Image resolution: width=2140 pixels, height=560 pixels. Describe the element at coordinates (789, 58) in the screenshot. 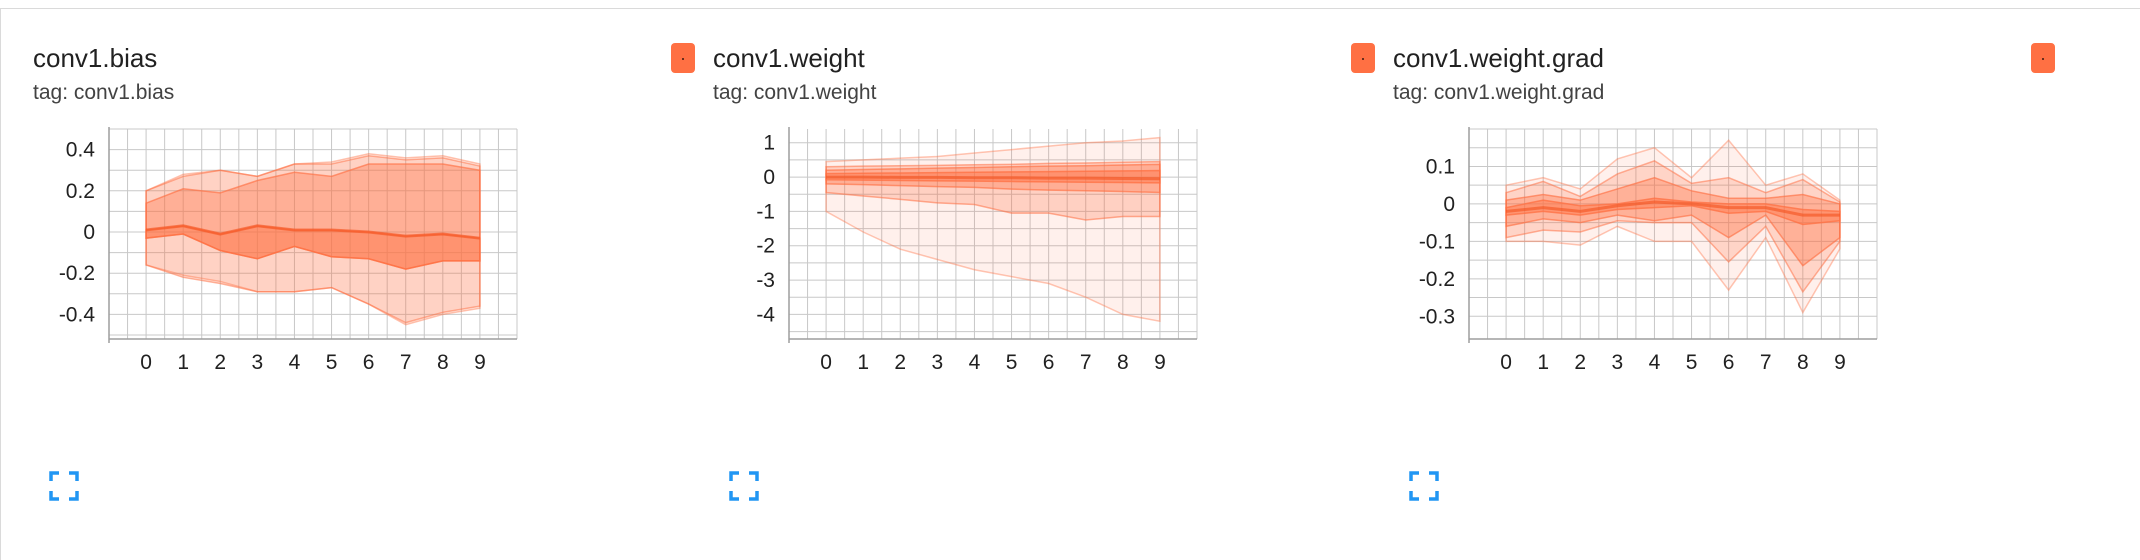

I see `card-title: conv1.weight` at that location.